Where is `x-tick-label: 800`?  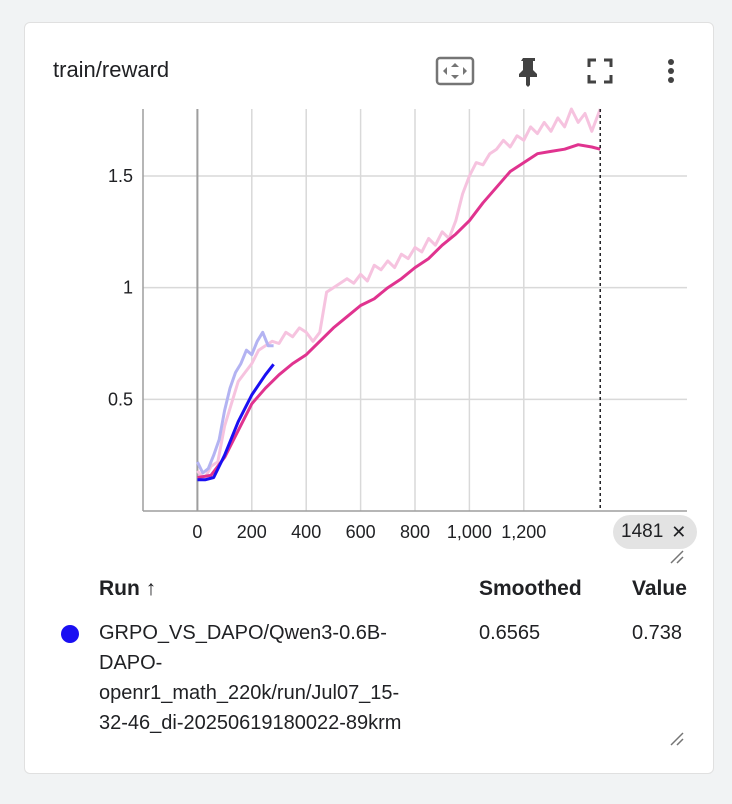 x-tick-label: 800 is located at coordinates (415, 532).